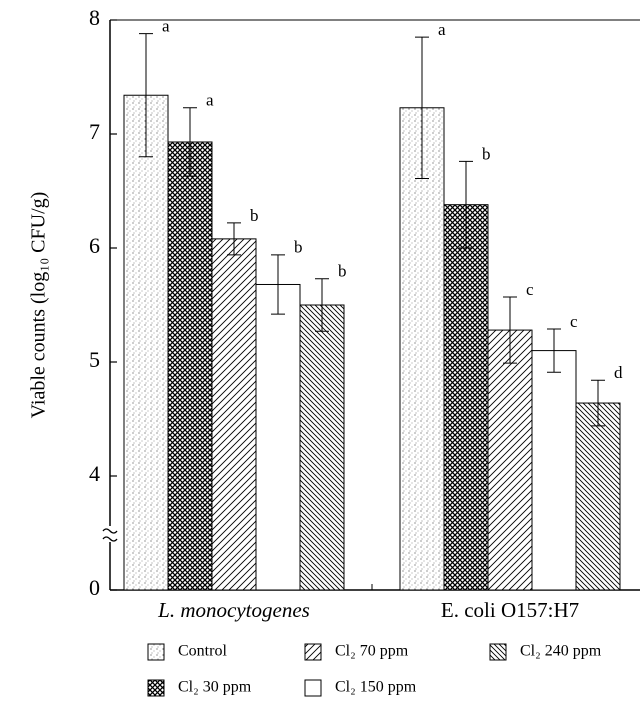 This screenshot has height=707, width=640. I want to click on legend-label: Cl₂ 70 ppm, so click(372, 651).